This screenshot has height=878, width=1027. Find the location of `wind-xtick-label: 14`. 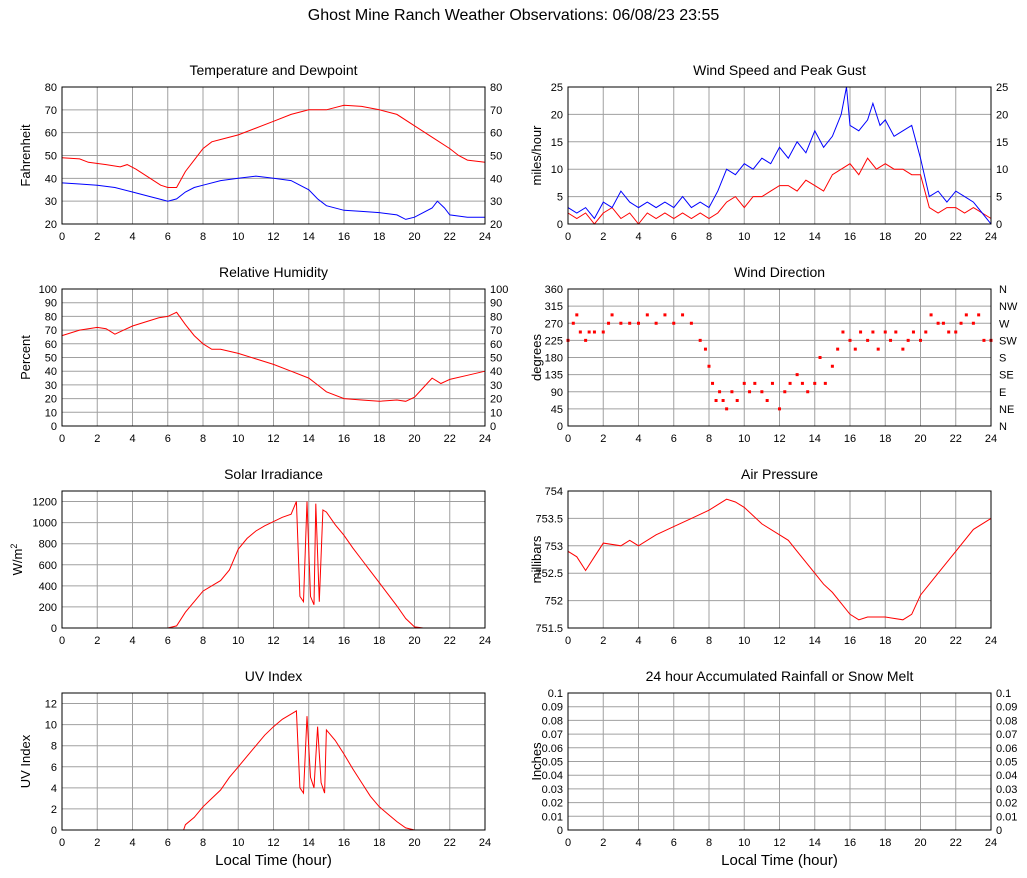

wind-xtick-label: 14 is located at coordinates (815, 237).